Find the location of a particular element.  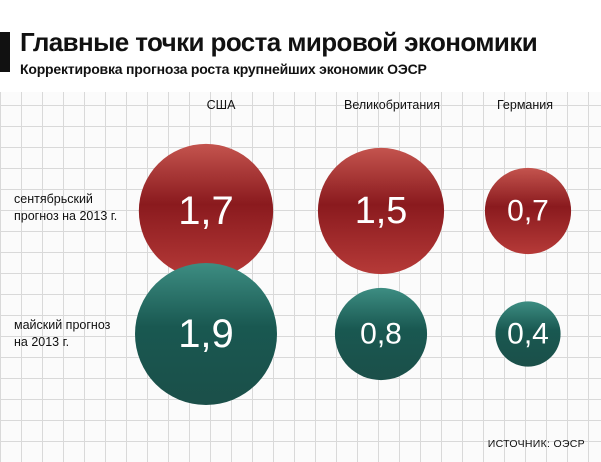

bubble-may-usa is located at coordinates (206, 334).